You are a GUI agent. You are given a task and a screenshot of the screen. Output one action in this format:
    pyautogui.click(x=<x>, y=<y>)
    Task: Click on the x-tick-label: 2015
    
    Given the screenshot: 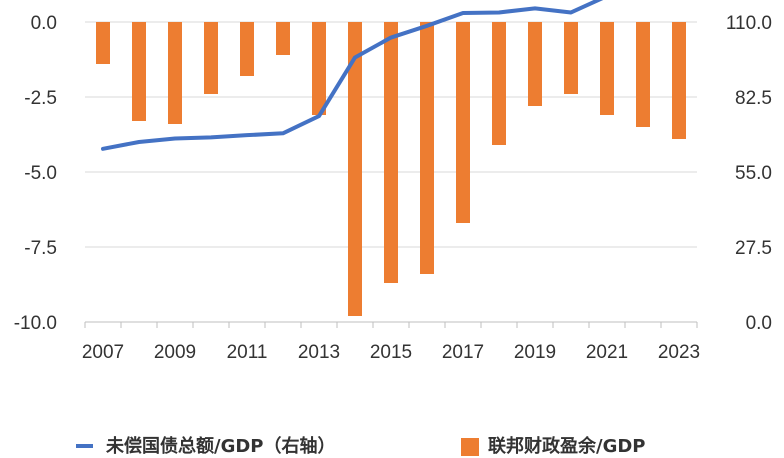 What is the action you would take?
    pyautogui.click(x=391, y=352)
    